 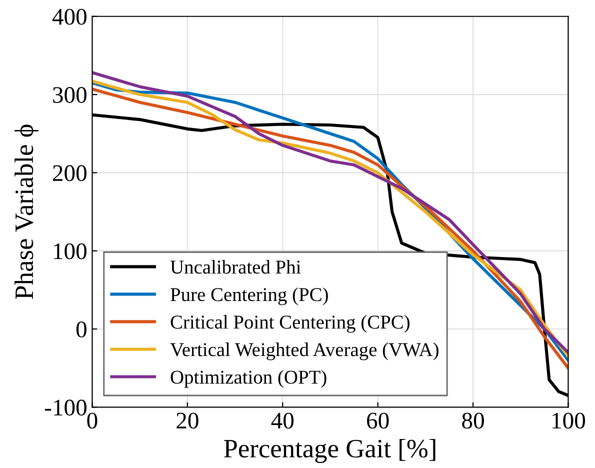 I want to click on x-tick-label: 100, so click(x=569, y=420).